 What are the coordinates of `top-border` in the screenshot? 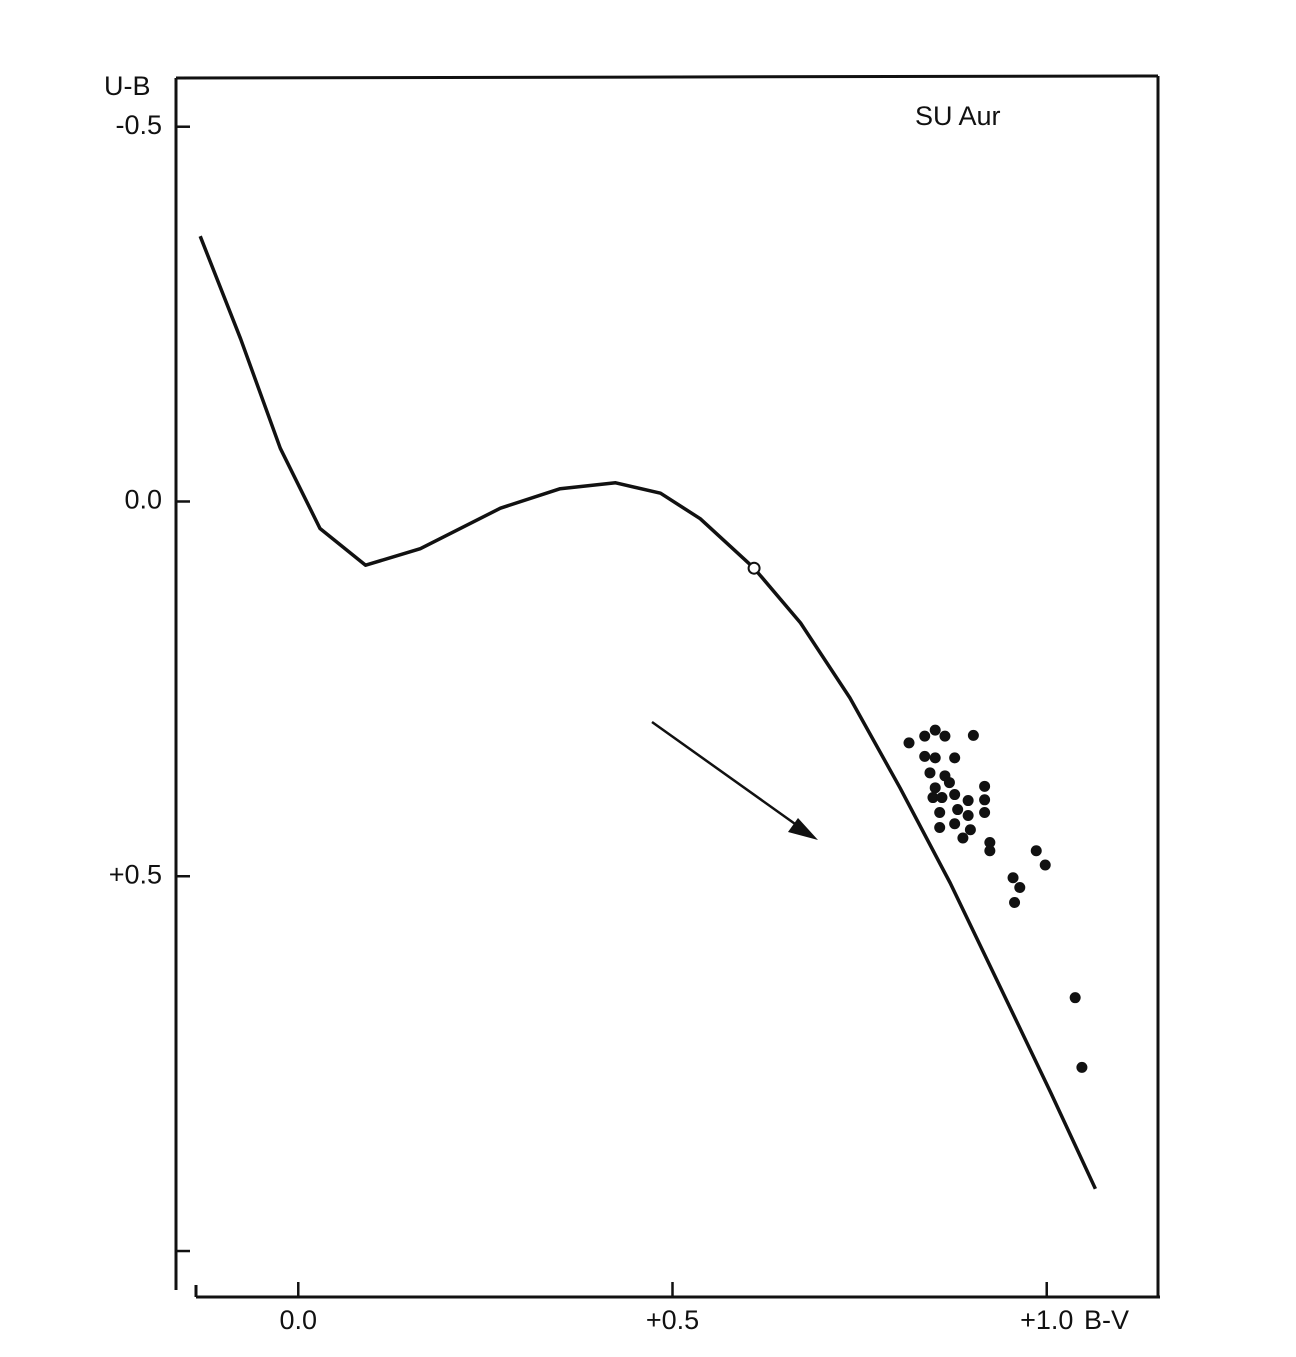 It's located at (667, 77).